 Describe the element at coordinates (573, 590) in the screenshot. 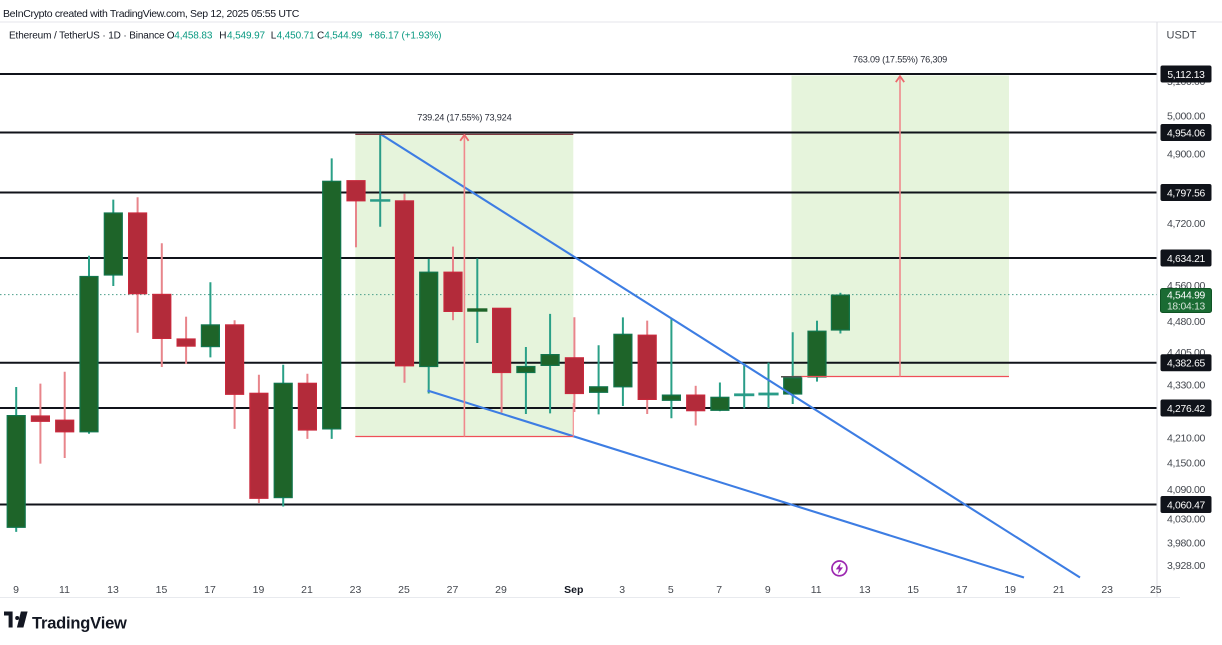

I see `svg-text: Sep` at that location.